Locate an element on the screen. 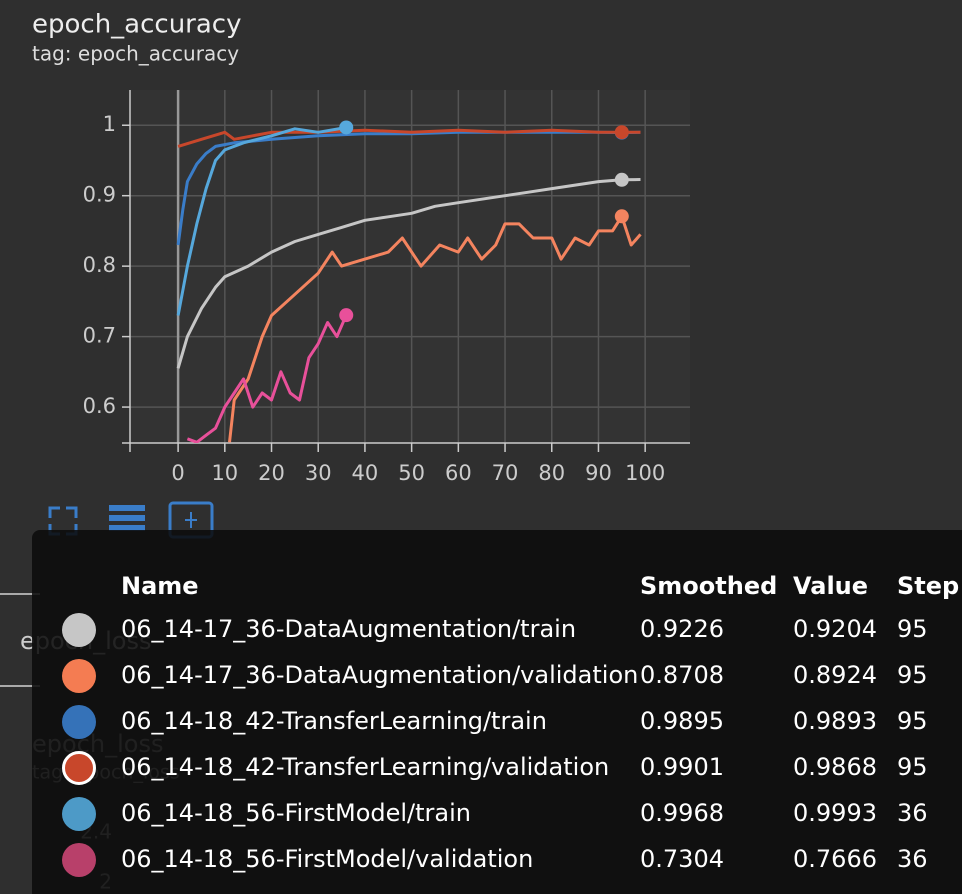  series-name: 06_14-18_42-TransferLearning/validation is located at coordinates (365, 767).